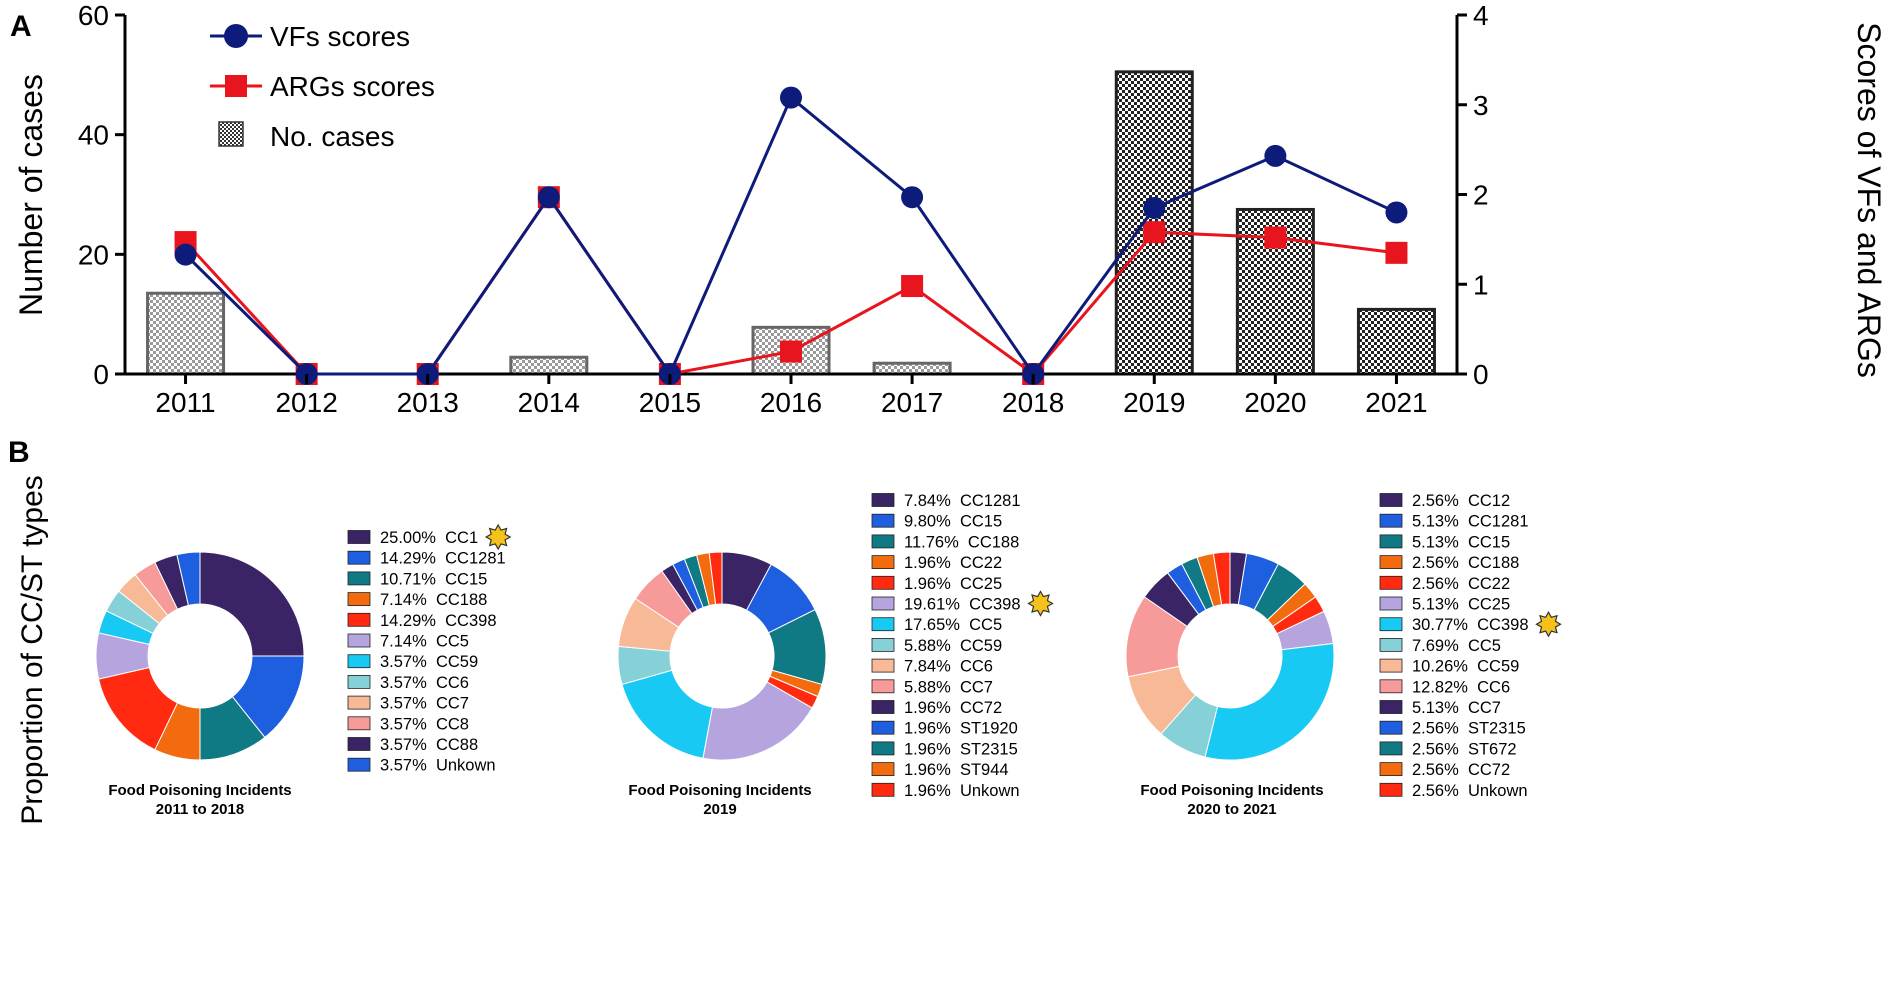 The width and height of the screenshot is (1902, 995). Describe the element at coordinates (429, 662) in the screenshot. I see `legend-entry: 3.57% CC59` at that location.